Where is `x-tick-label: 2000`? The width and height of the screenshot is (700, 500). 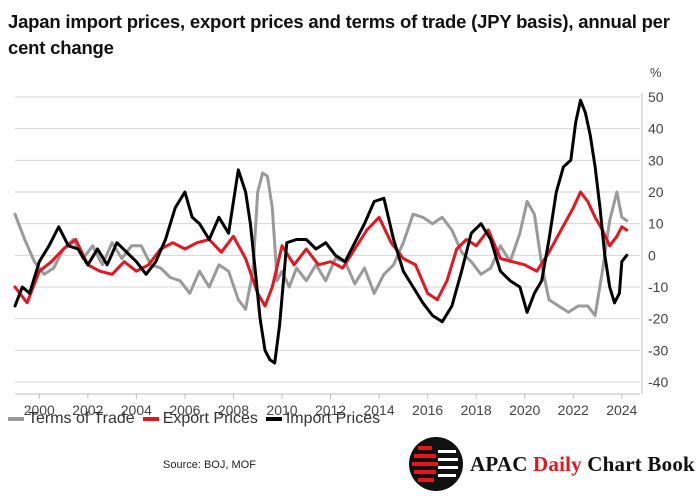
x-tick-label: 2000 is located at coordinates (39, 410).